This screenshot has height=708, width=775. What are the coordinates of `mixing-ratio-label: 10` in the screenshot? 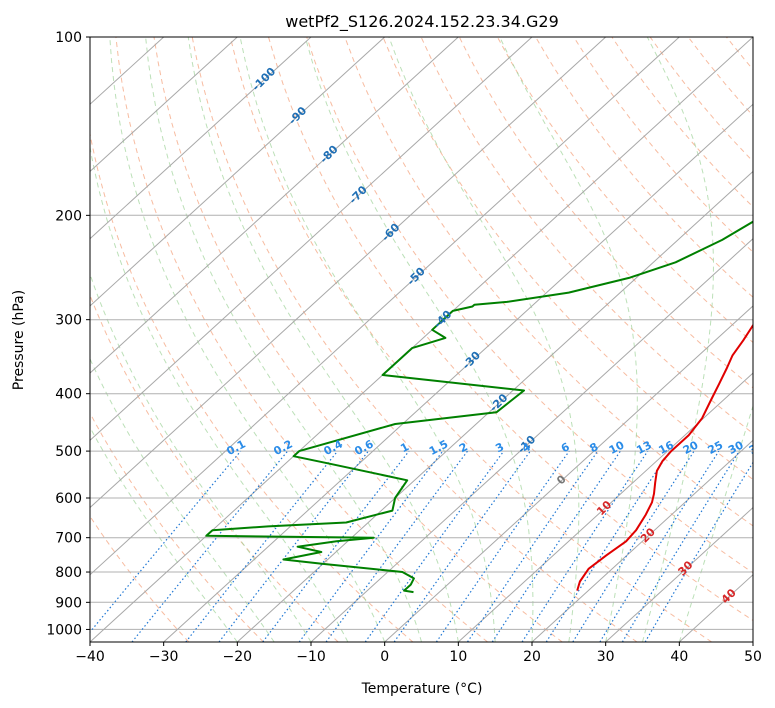 It's located at (617, 447).